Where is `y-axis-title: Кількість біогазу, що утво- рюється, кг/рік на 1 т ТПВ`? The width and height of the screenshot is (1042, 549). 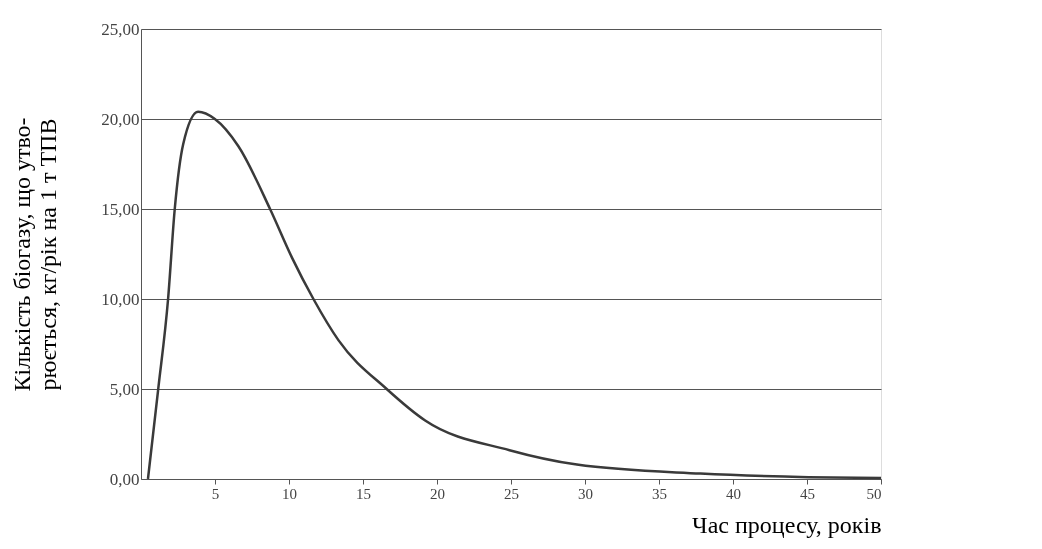
y-axis-title: Кількість біогазу, що утво- рюється, кг/рік на 1 т ТПВ is located at coordinates (35, 254).